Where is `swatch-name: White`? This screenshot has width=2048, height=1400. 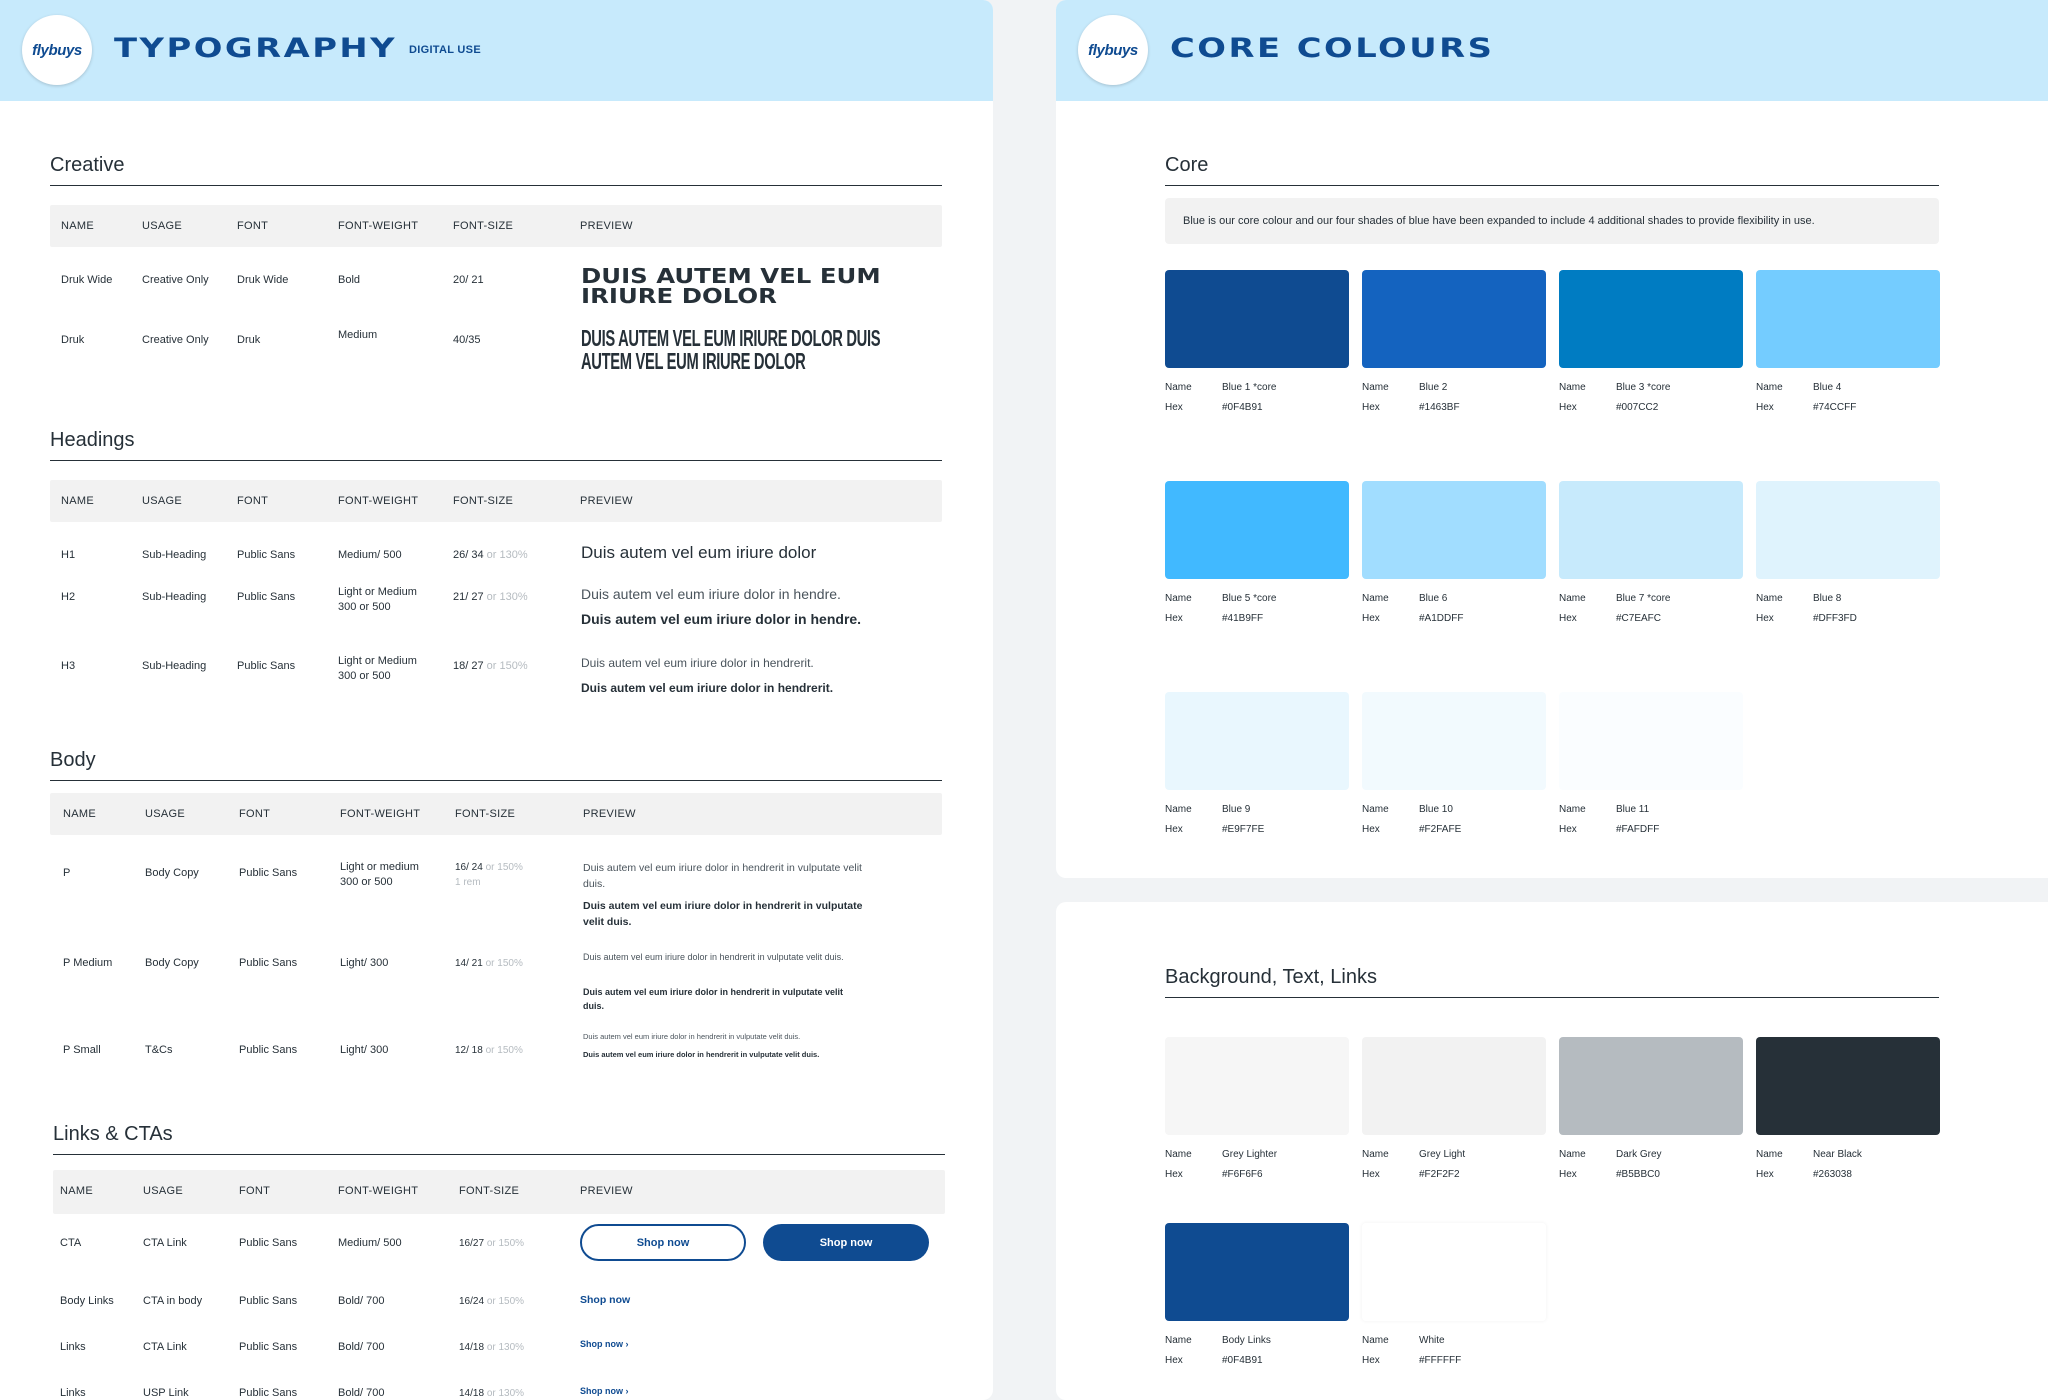 swatch-name: White is located at coordinates (1432, 1340).